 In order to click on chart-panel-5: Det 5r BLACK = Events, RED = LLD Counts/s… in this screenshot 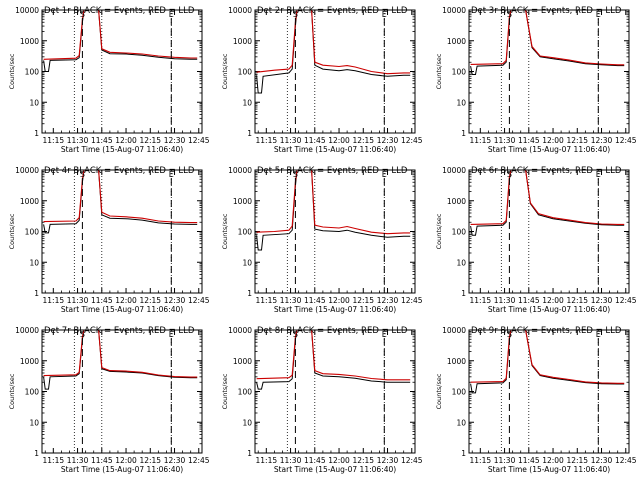, I will do `click(322, 240)`.